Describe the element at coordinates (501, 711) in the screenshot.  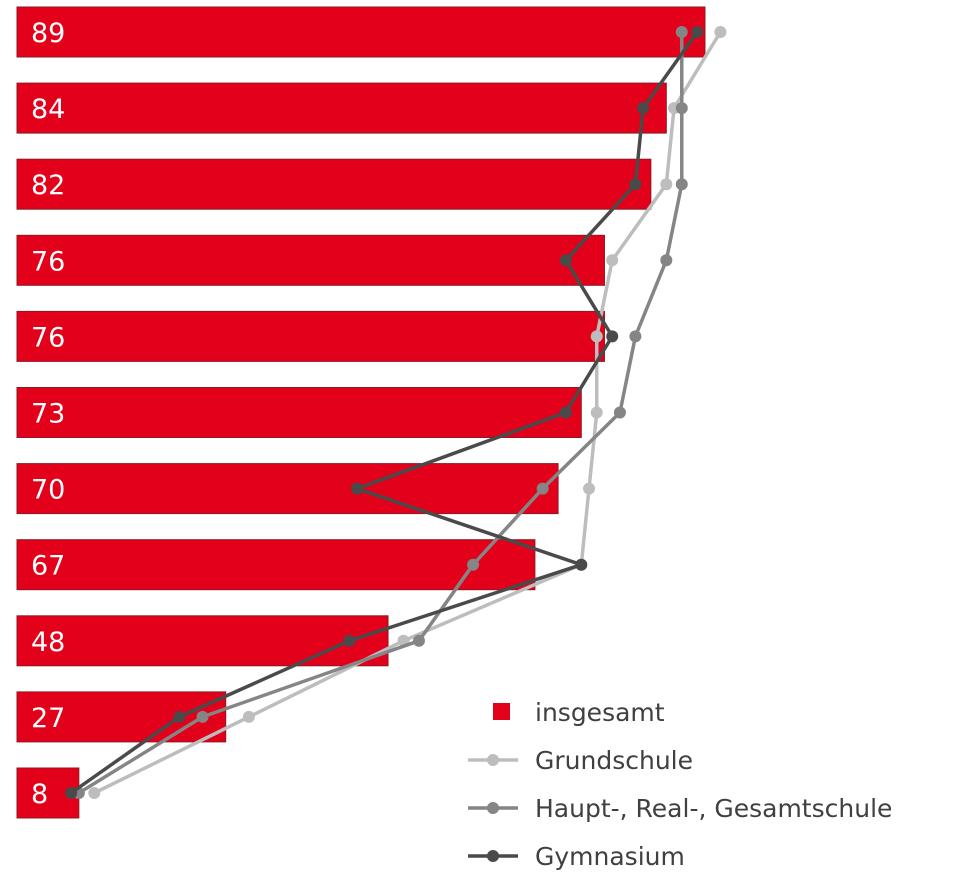
I see `legend-swatch-bar` at that location.